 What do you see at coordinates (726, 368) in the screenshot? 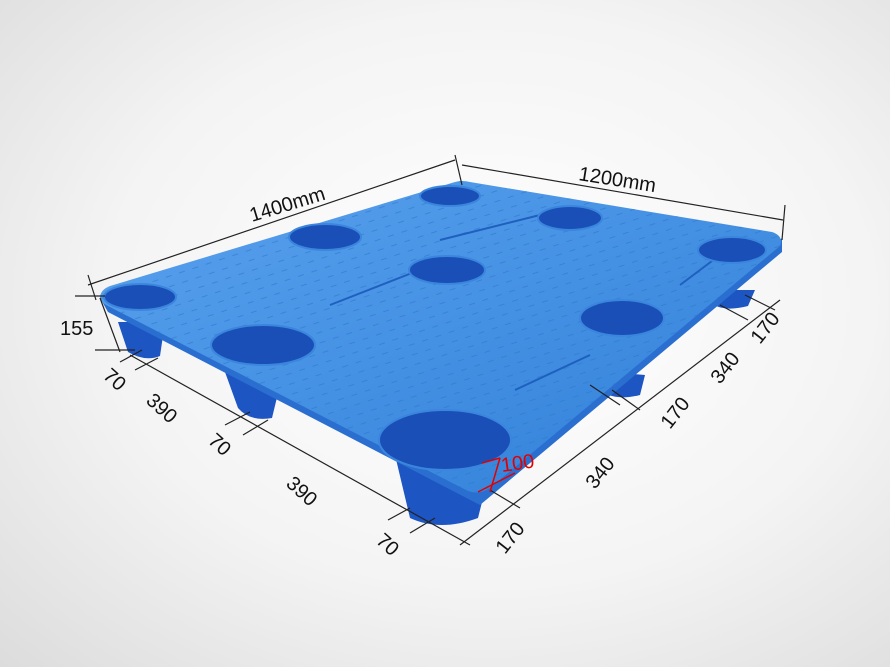
I see `width-segment-4: 340` at bounding box center [726, 368].